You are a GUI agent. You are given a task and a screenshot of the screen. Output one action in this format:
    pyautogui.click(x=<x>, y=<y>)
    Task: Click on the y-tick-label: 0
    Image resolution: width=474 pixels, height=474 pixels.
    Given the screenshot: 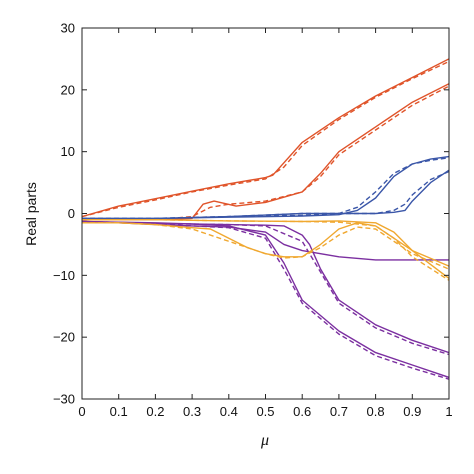 What is the action you would take?
    pyautogui.click(x=71, y=213)
    